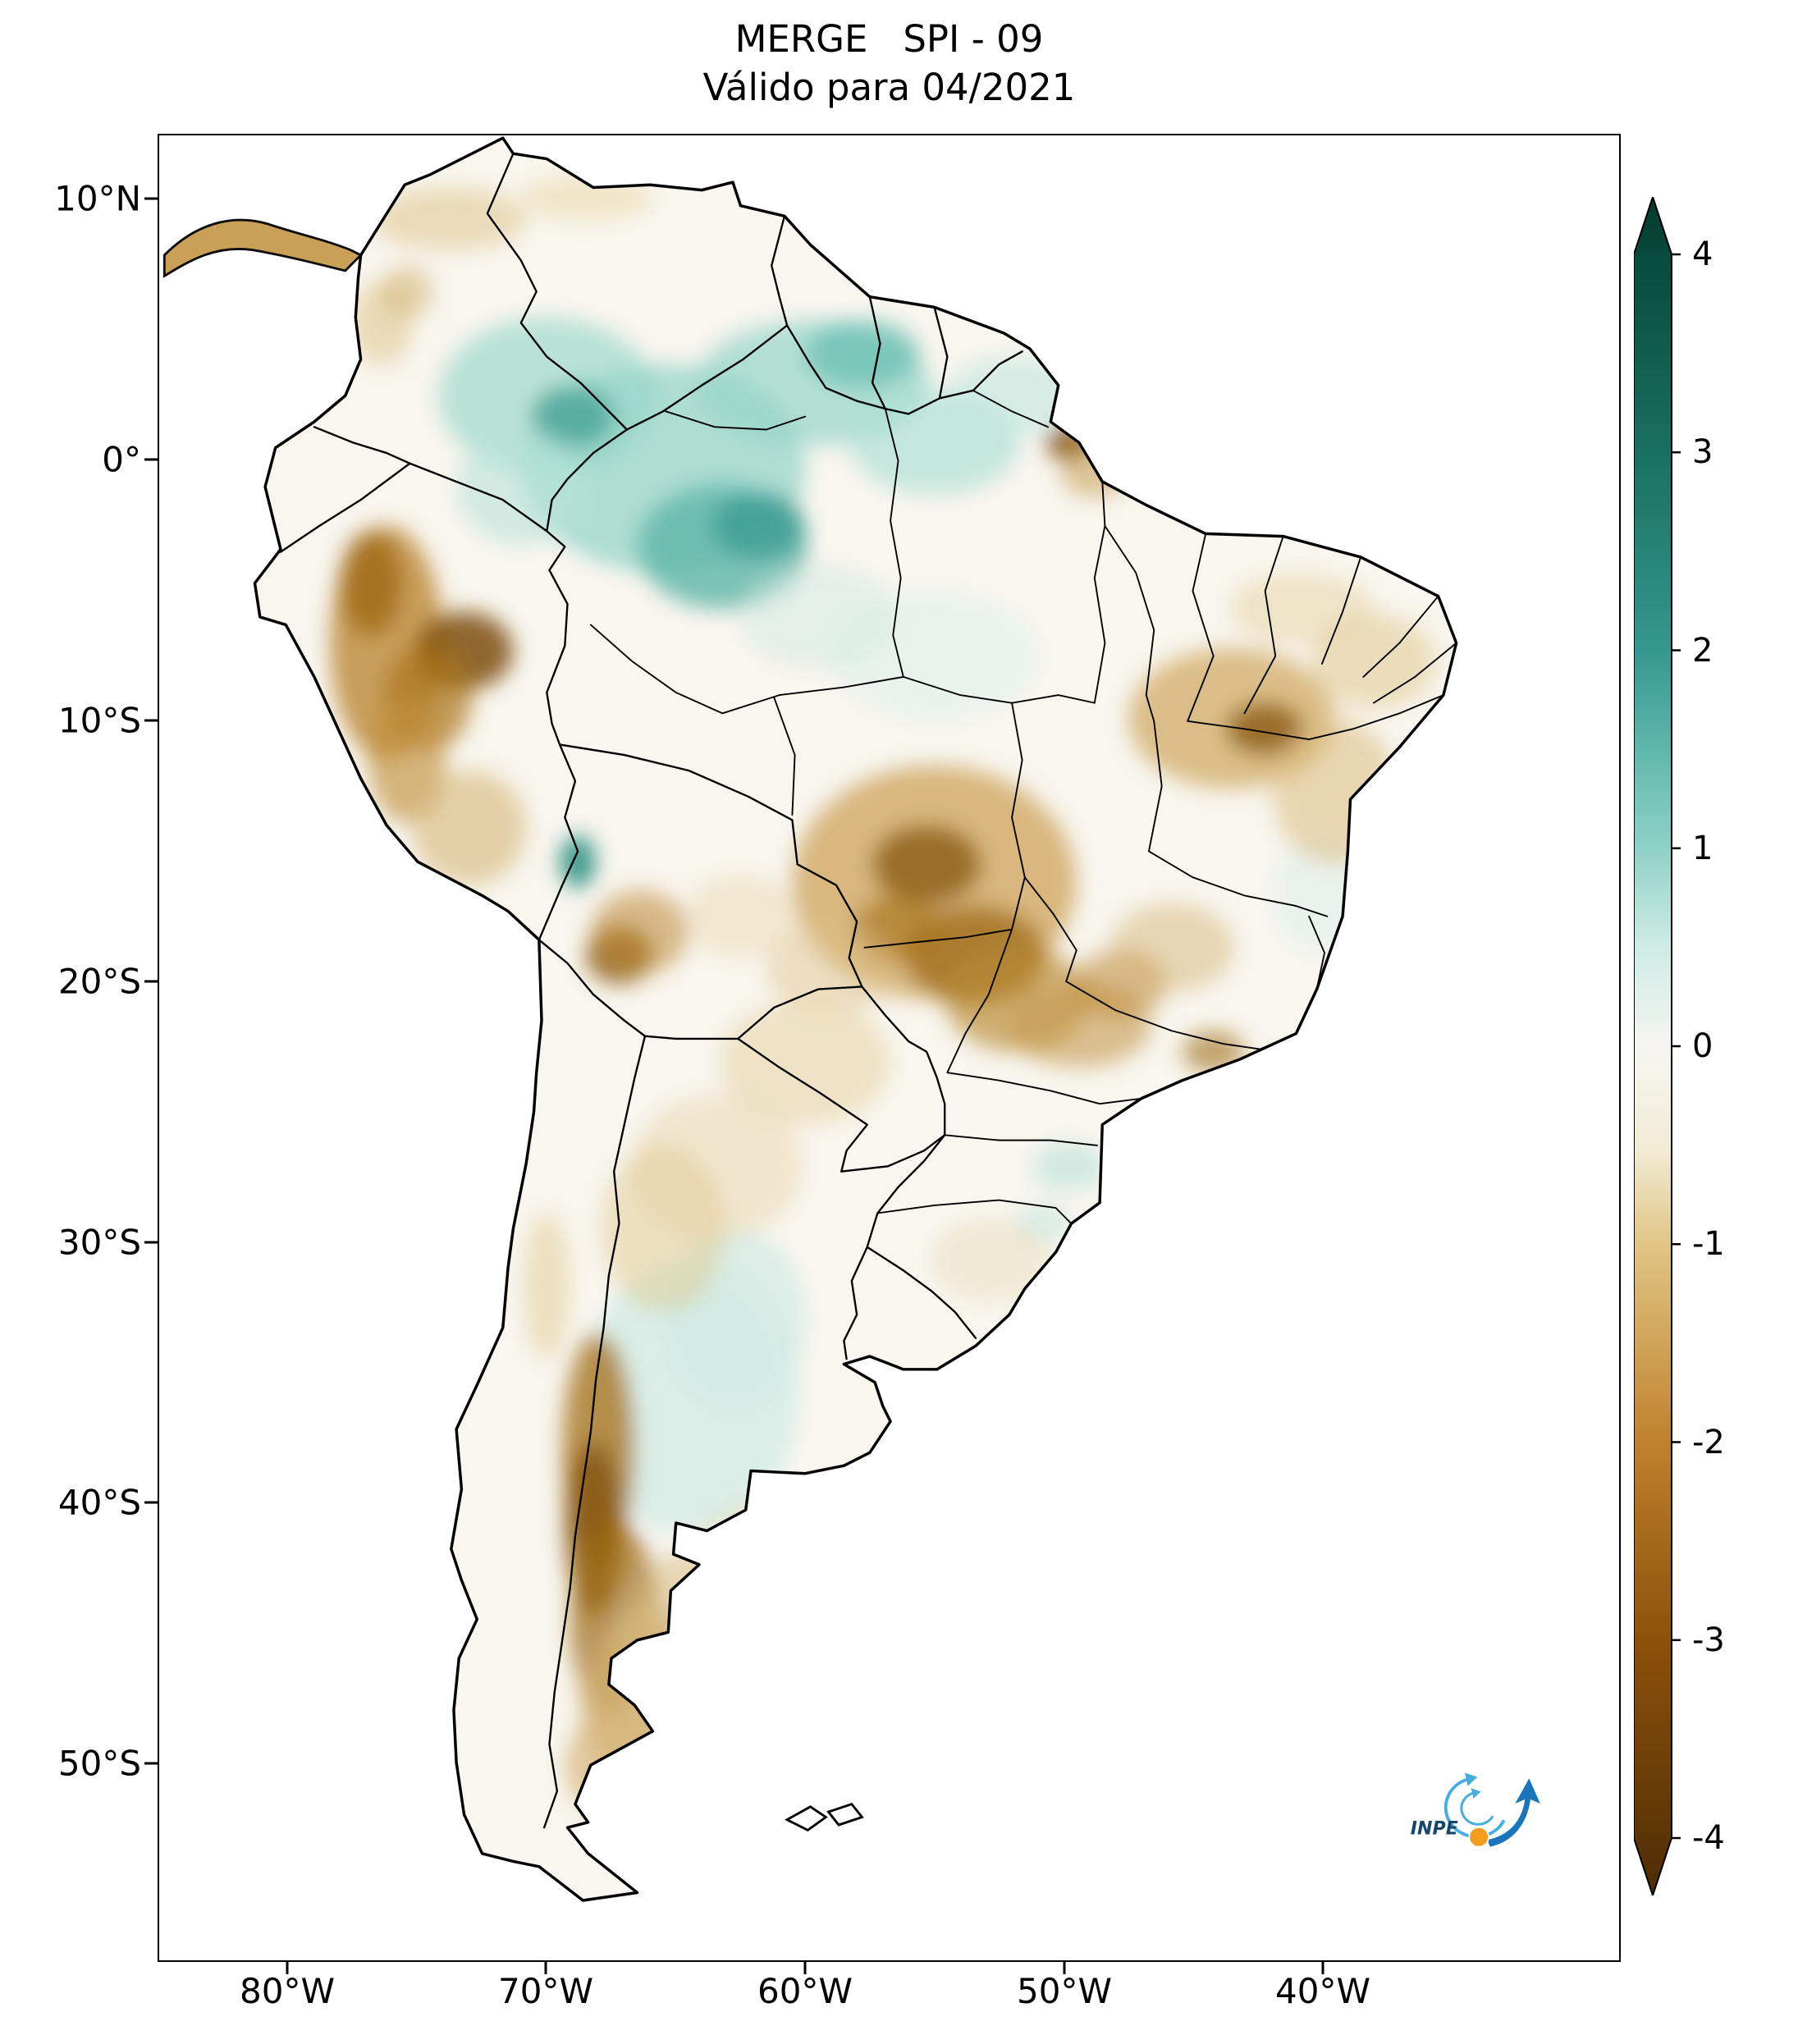  What do you see at coordinates (1476, 1793) in the screenshot?
I see `logo-swirl-inner-arrowhead` at bounding box center [1476, 1793].